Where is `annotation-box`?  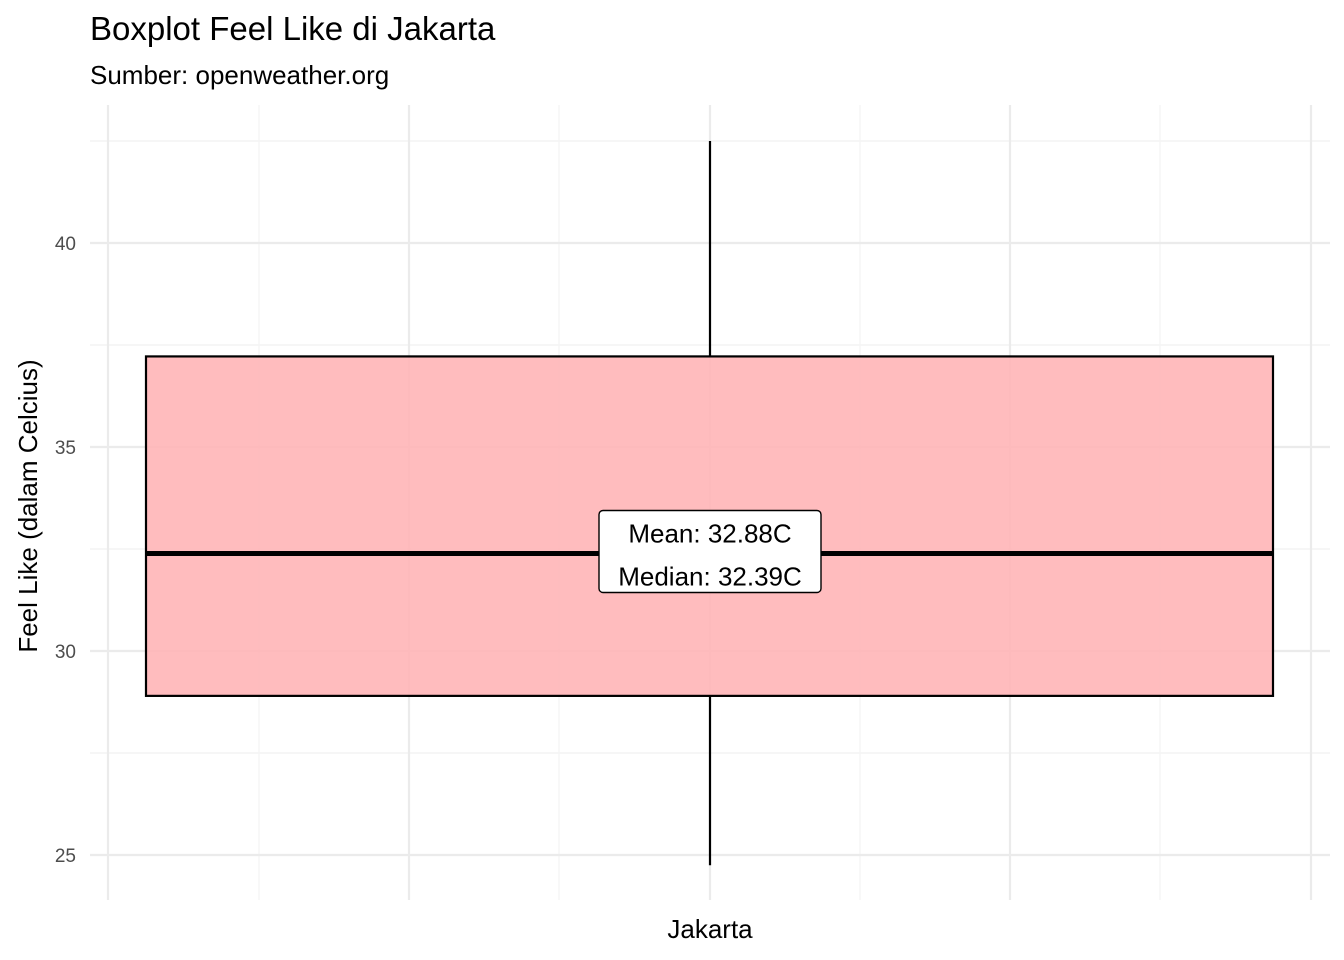
annotation-box is located at coordinates (710, 551).